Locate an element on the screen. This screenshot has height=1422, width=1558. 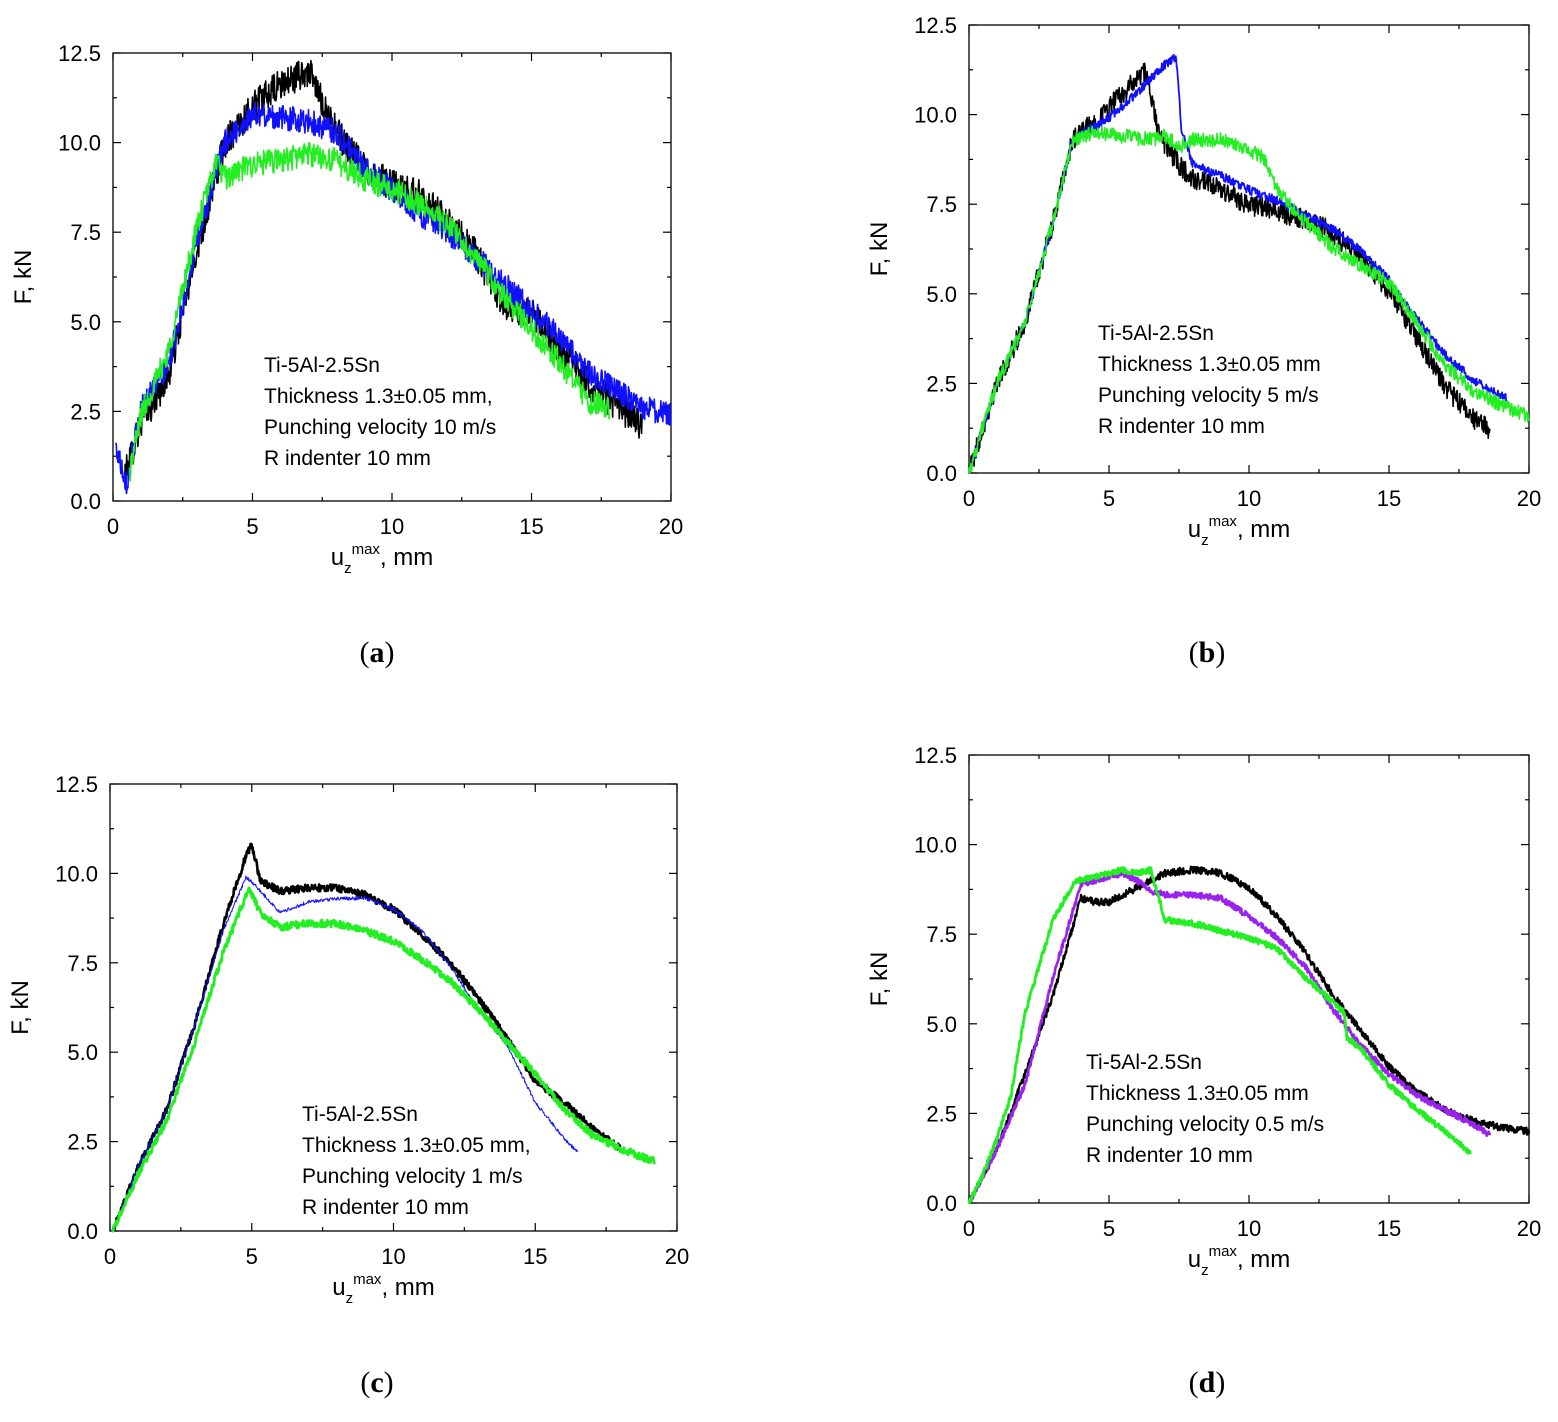
series-violet is located at coordinates (1229, 1037).